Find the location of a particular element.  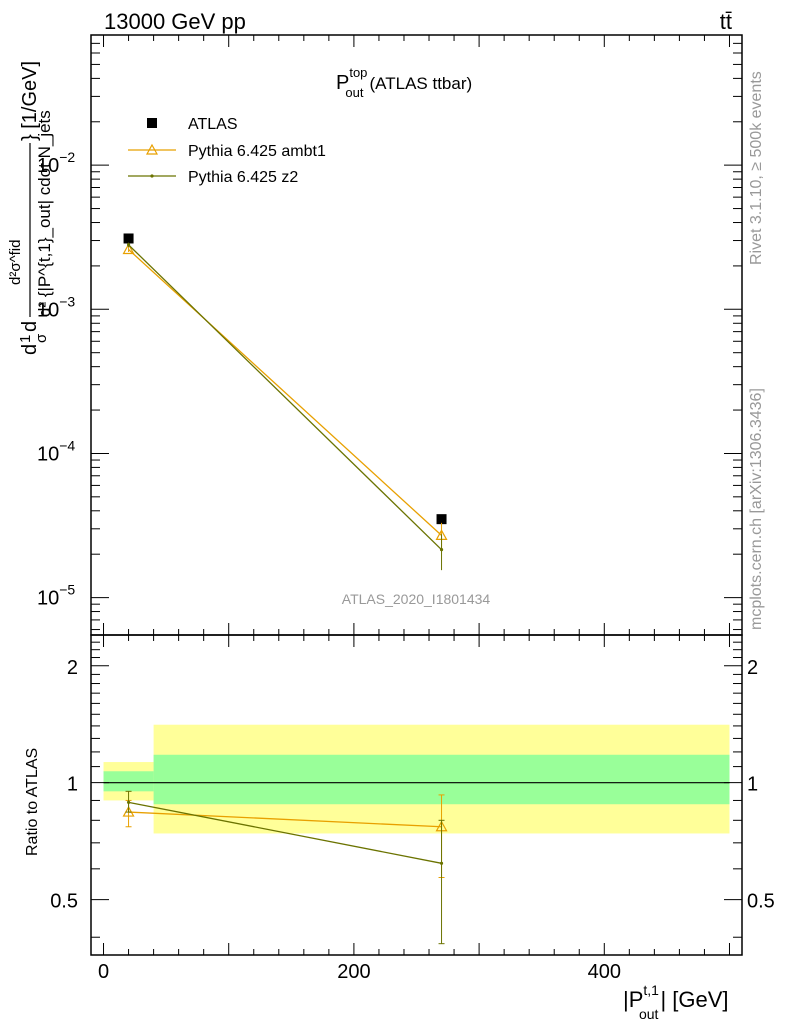

ratio-y-tick-label-right: 1 is located at coordinates (752, 785).